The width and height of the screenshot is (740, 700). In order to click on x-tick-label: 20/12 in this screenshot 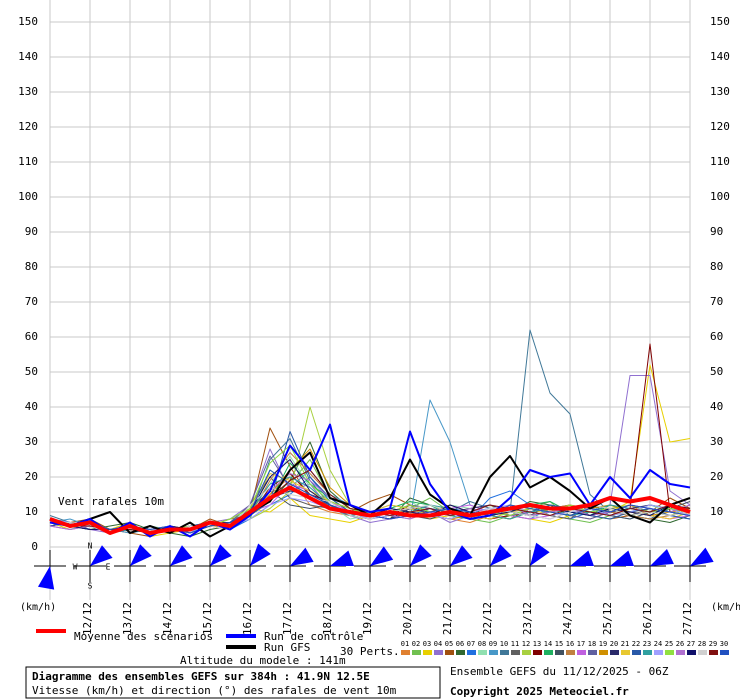, I will do `click(407, 618)`.